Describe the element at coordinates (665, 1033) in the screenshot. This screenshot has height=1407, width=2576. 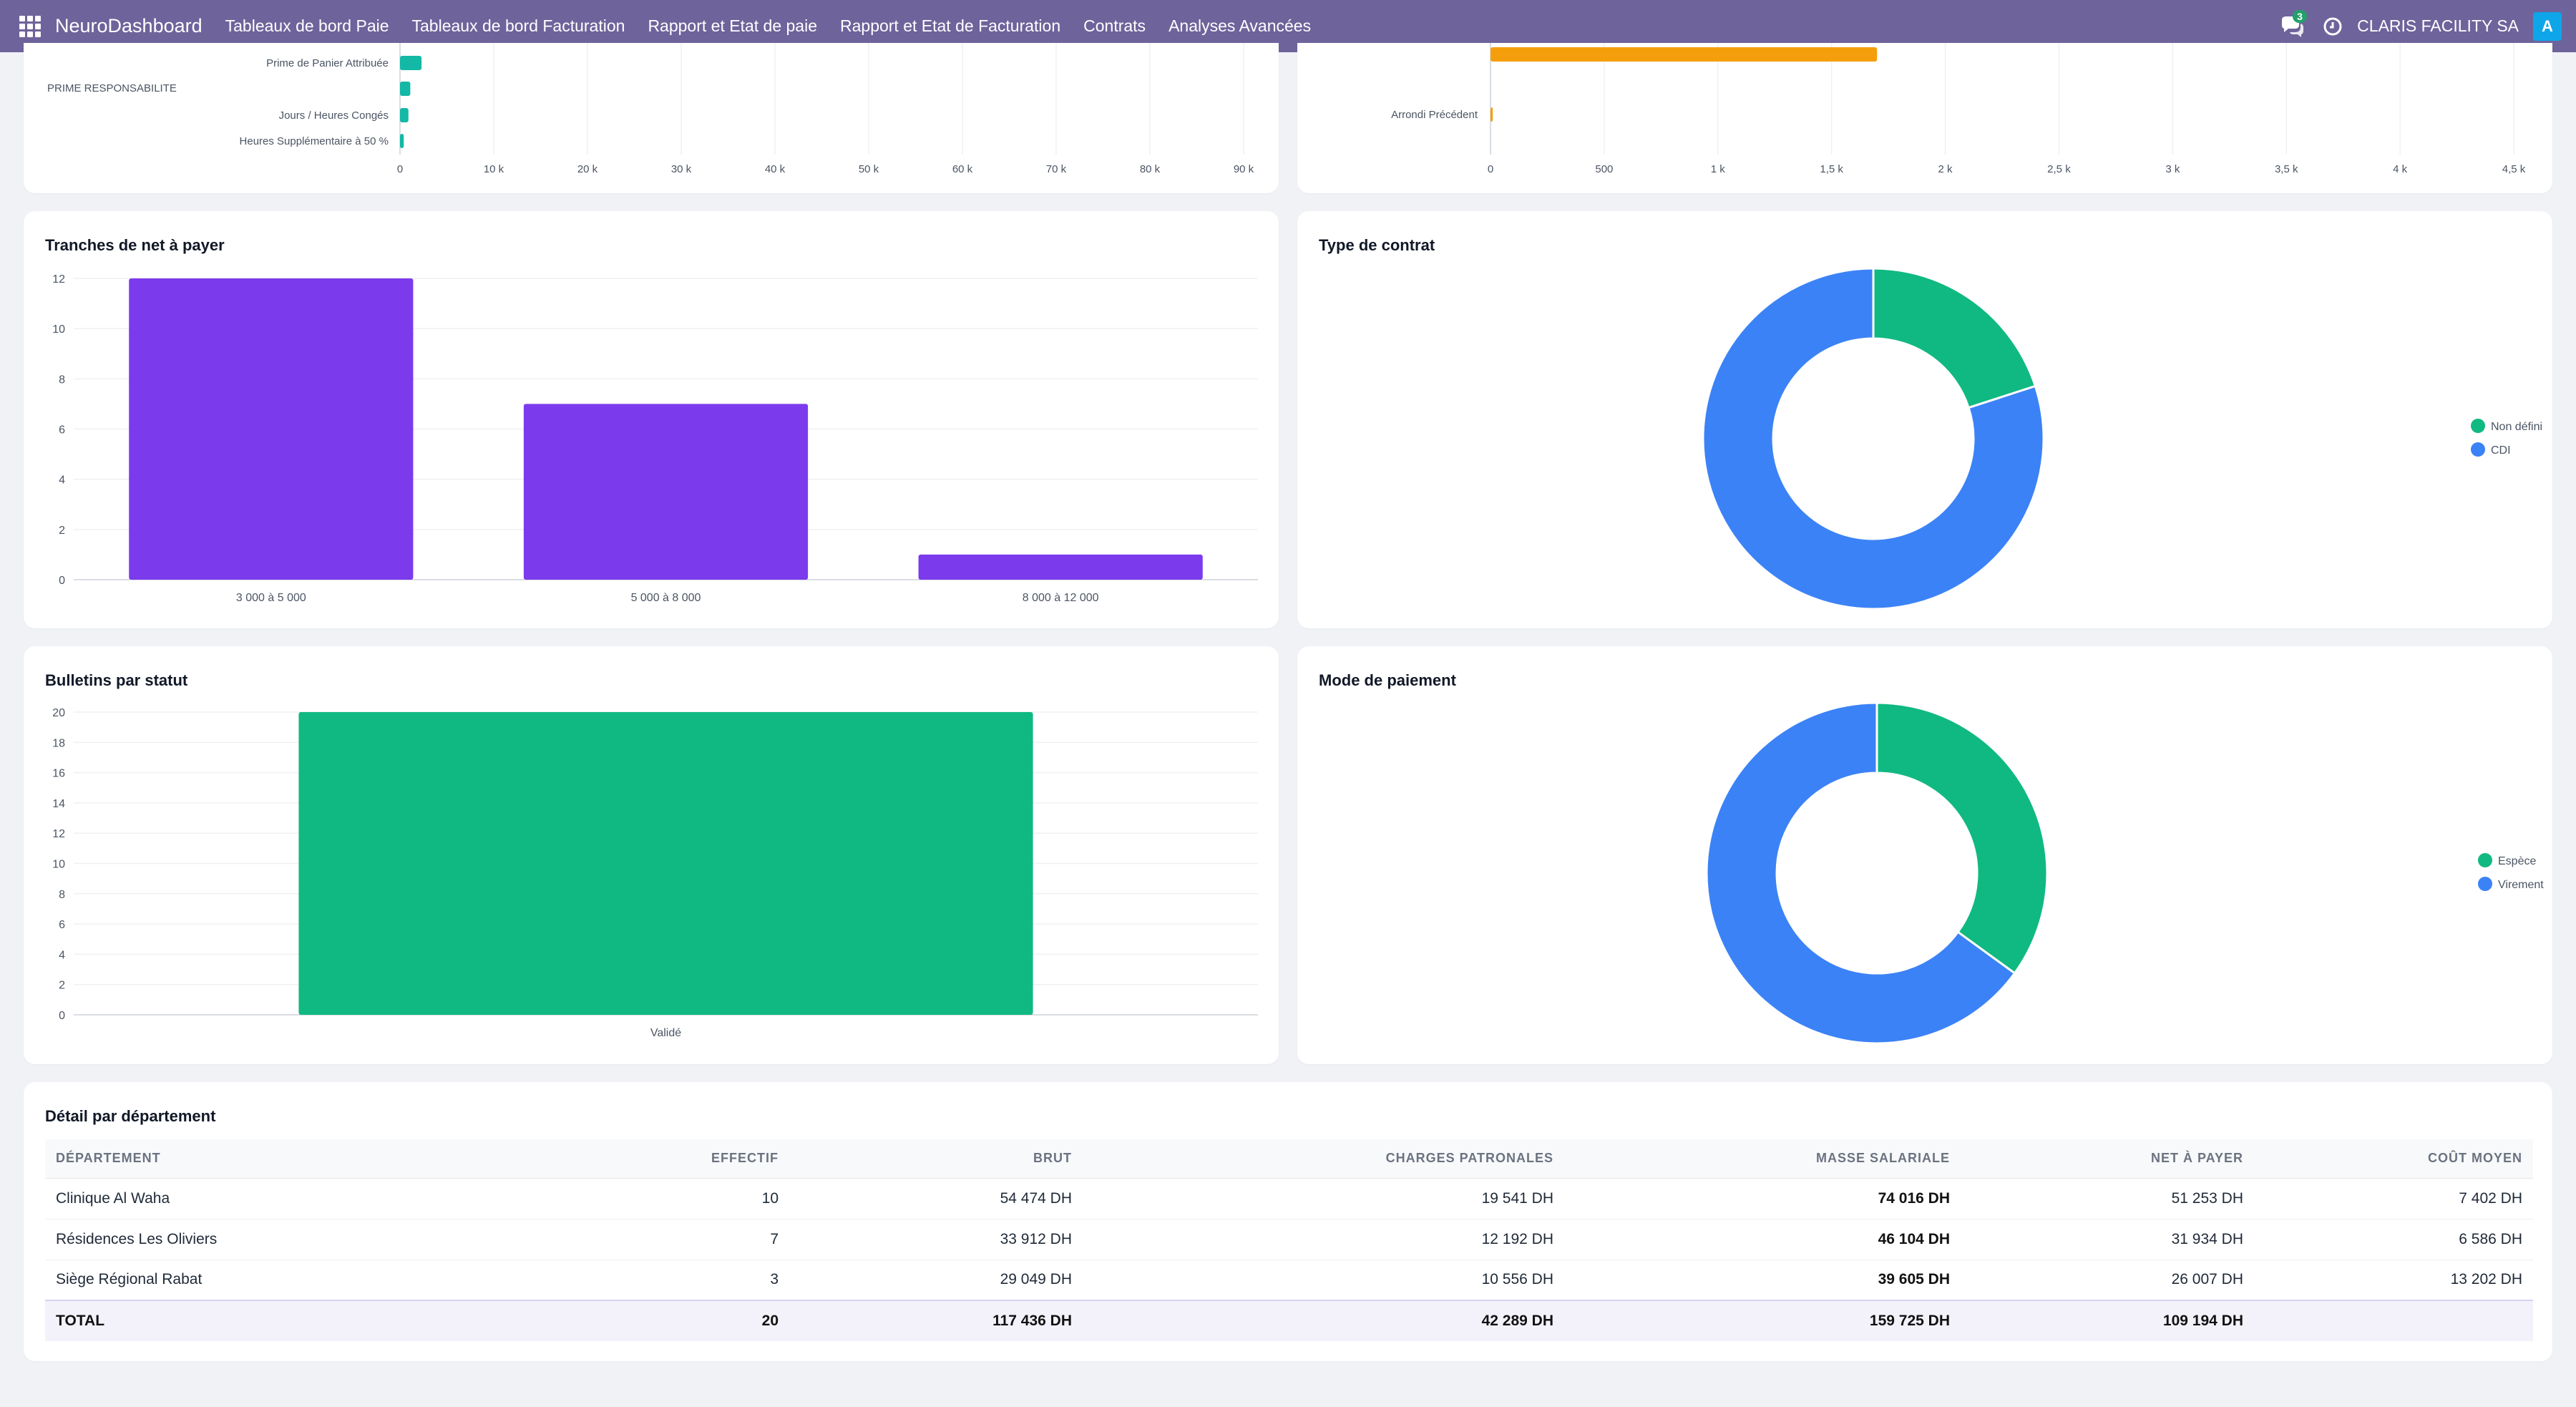
I see `x-tick-label: Validé` at that location.